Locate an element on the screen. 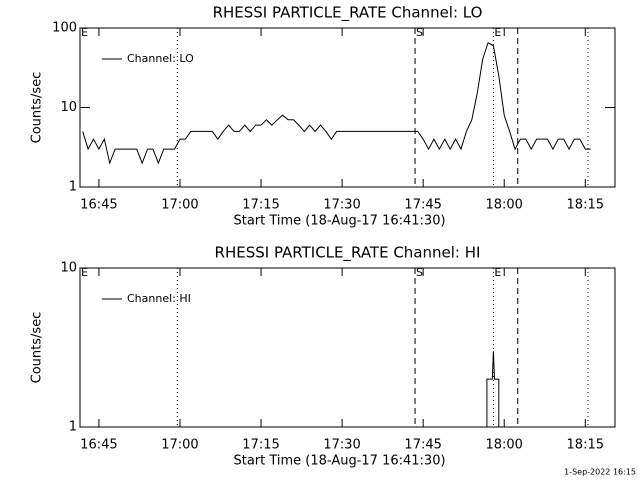  legend-label: Channel: HI is located at coordinates (159, 298).